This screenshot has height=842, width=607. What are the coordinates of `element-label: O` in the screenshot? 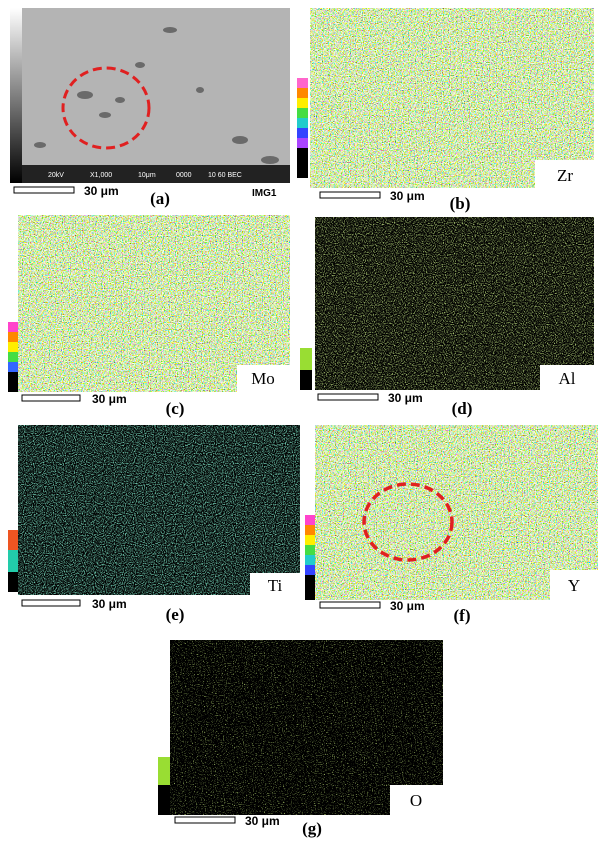 It's located at (416, 800).